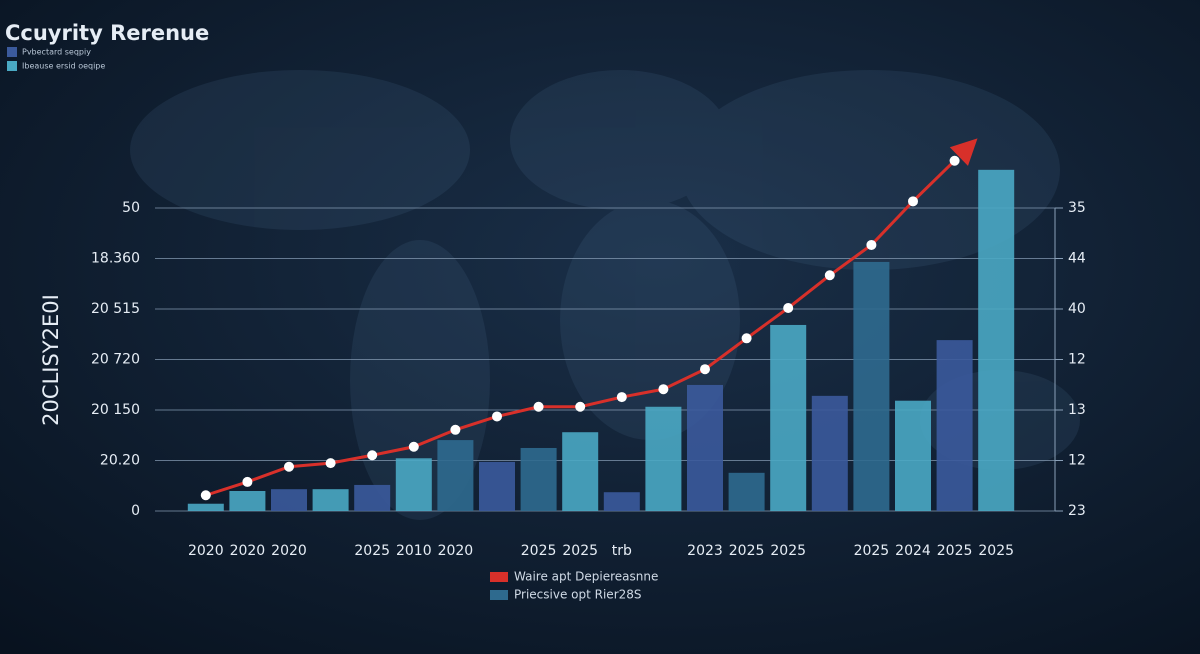 Image resolution: width=1200 pixels, height=654 pixels. Describe the element at coordinates (913, 551) in the screenshot. I see `x-tick-label: 2024` at that location.